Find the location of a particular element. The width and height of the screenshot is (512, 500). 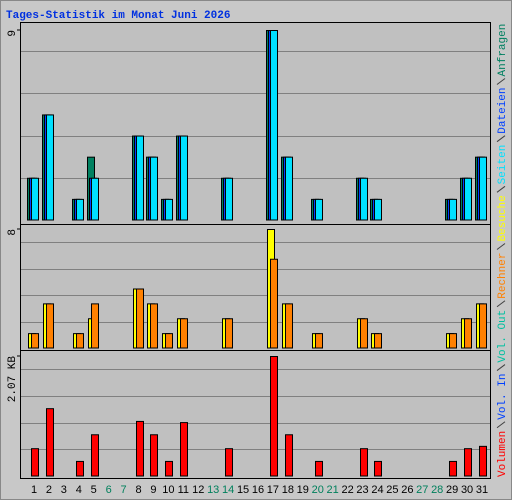

x-tick-label: 17 is located at coordinates (273, 490).